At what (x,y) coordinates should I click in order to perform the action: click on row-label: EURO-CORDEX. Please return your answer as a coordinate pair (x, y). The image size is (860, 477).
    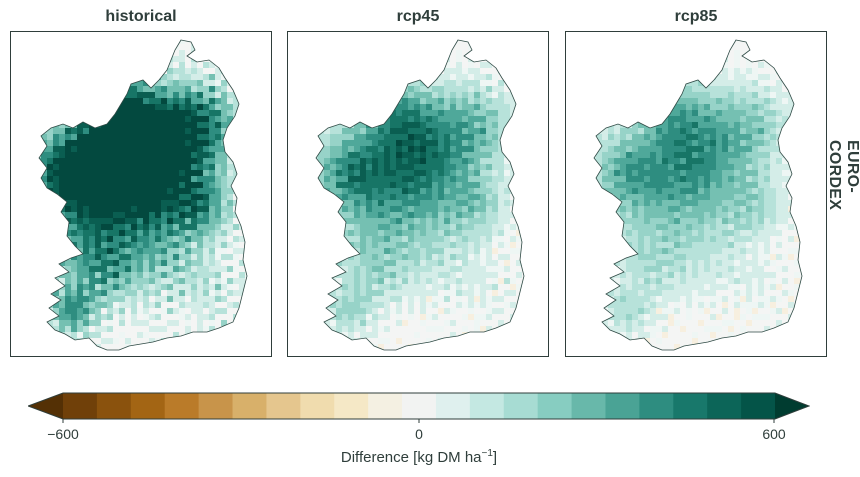
    Looking at the image, I should click on (843, 200).